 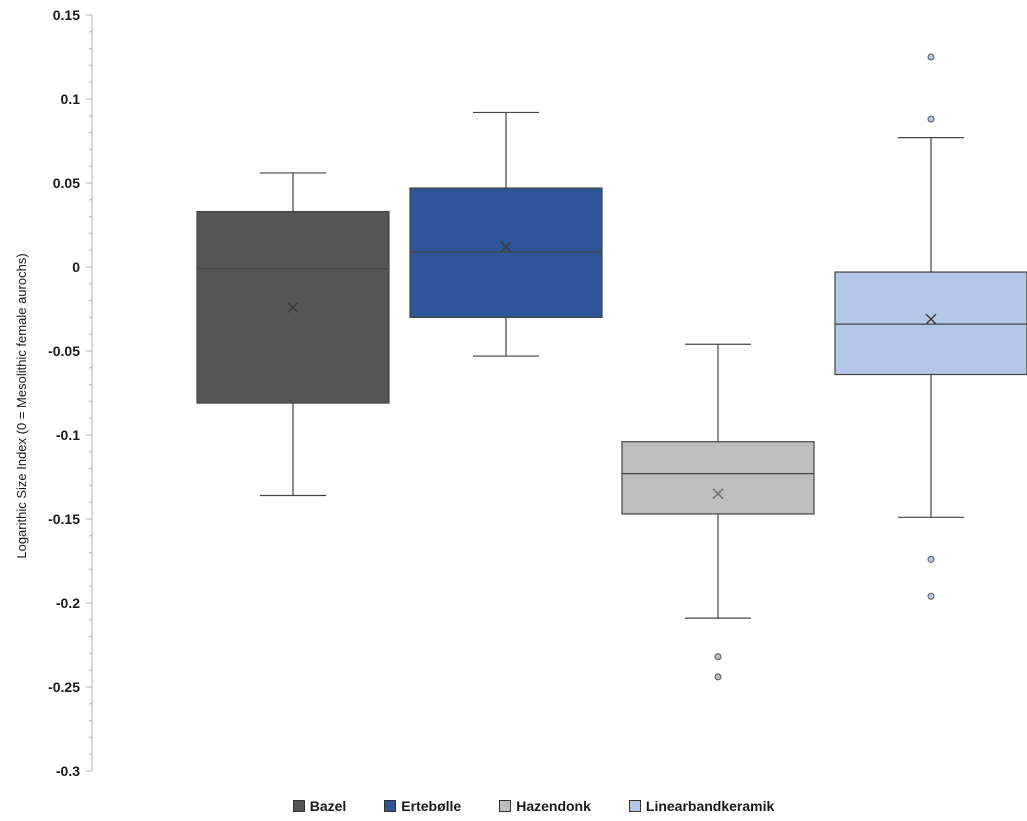 I want to click on legend-item: Linearbandkeramik, so click(x=701, y=806).